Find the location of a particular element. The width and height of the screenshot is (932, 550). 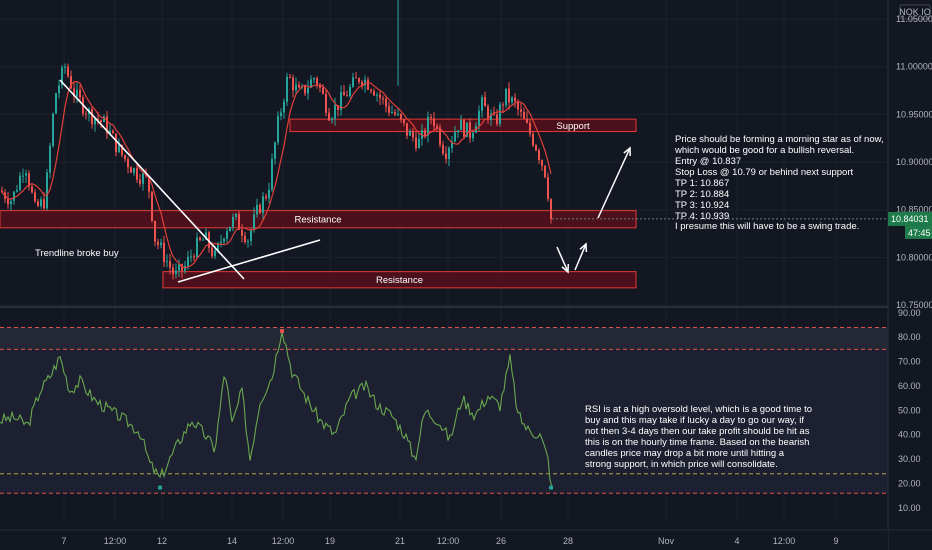

trendline-note: Trendline broke buy is located at coordinates (77, 253).